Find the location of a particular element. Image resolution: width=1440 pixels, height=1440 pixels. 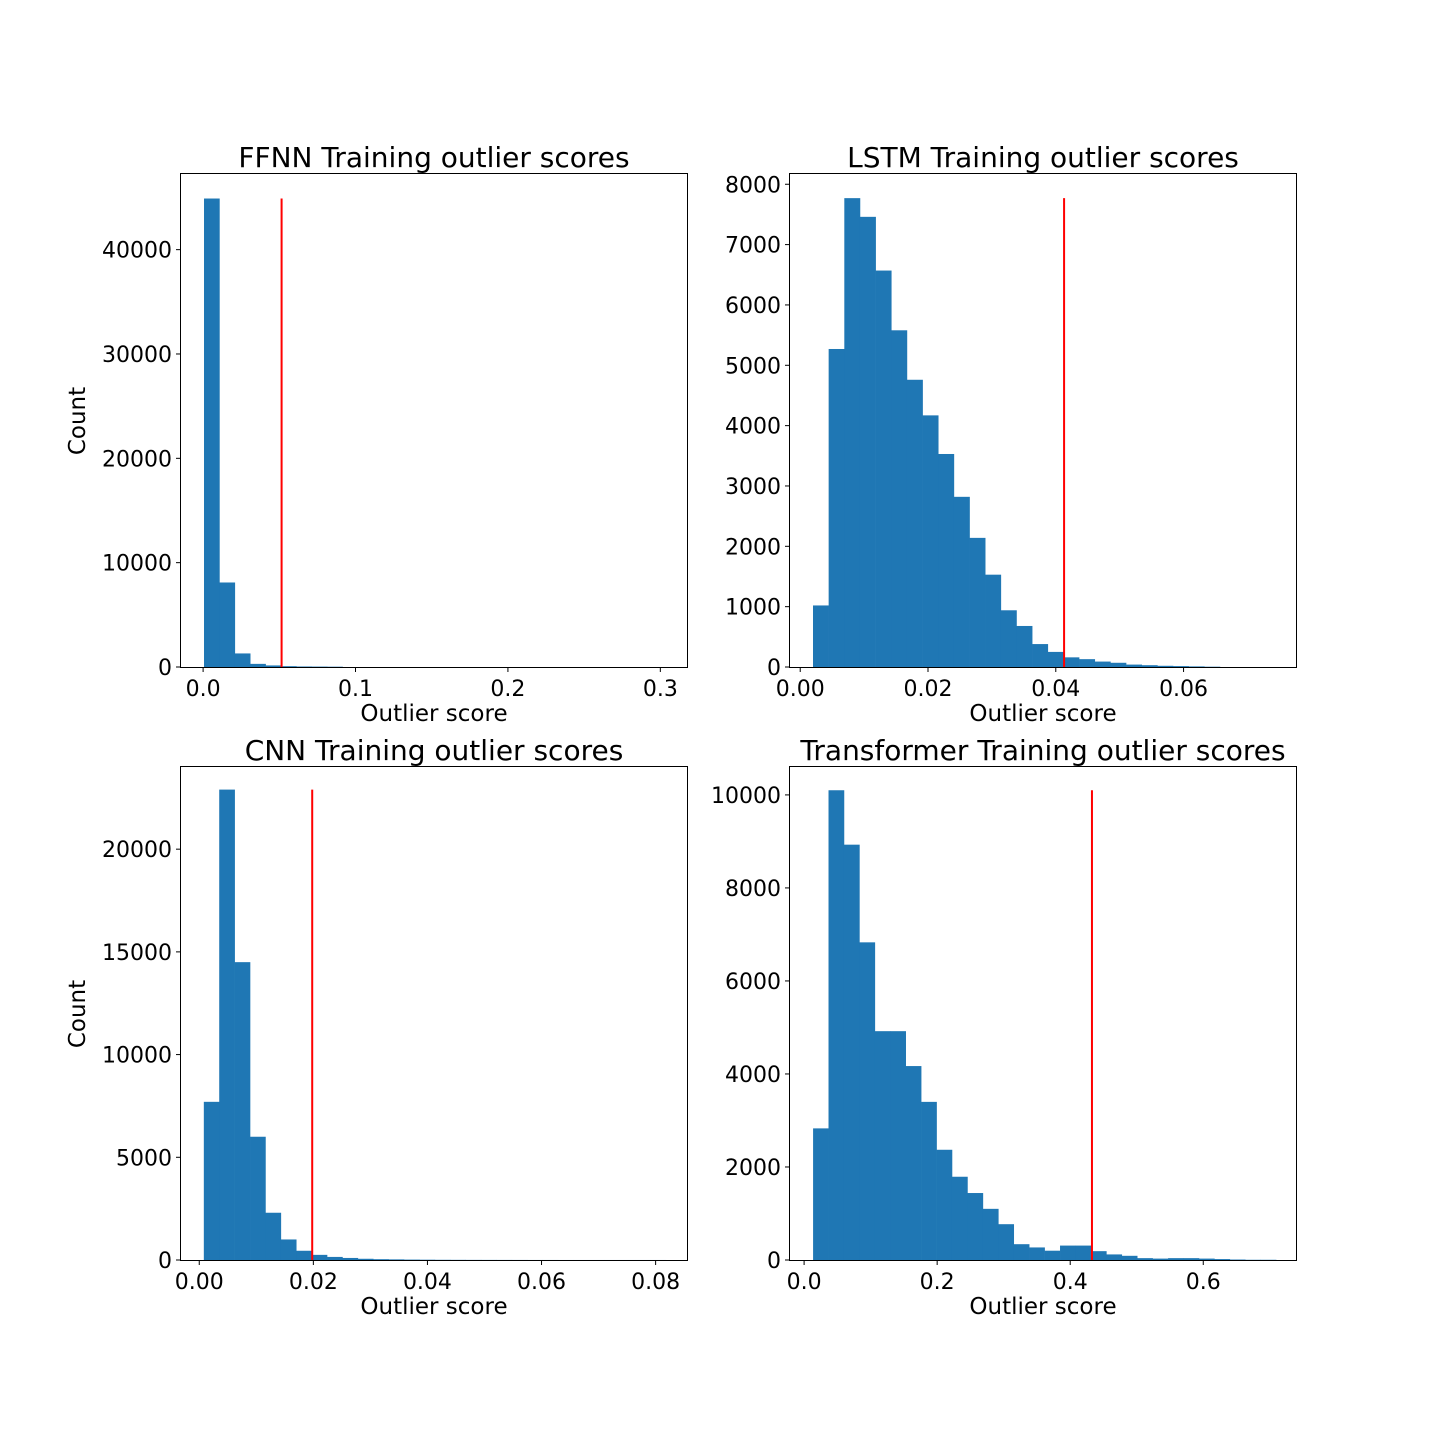

y-tick-label: 15000 is located at coordinates (137, 953).